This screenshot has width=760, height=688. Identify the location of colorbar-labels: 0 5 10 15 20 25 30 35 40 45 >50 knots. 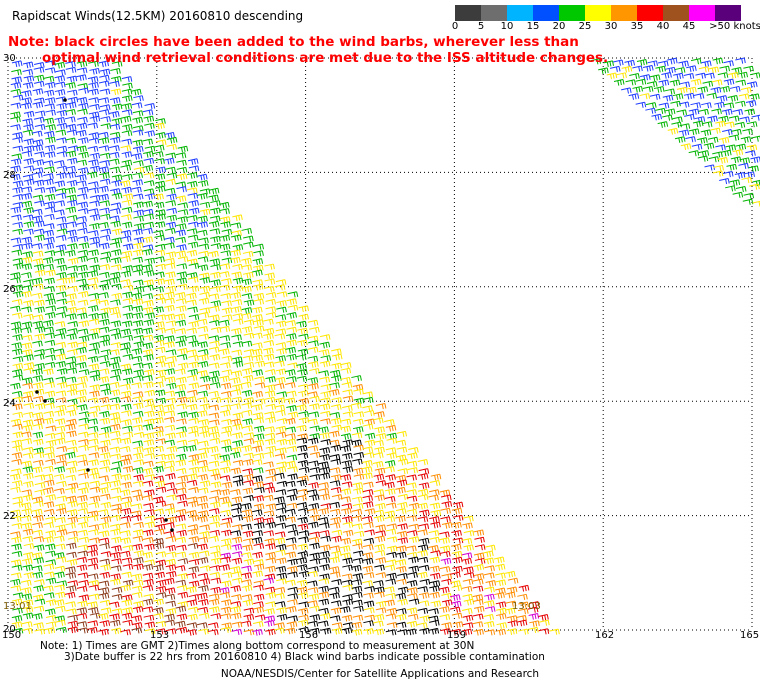
(606, 28).